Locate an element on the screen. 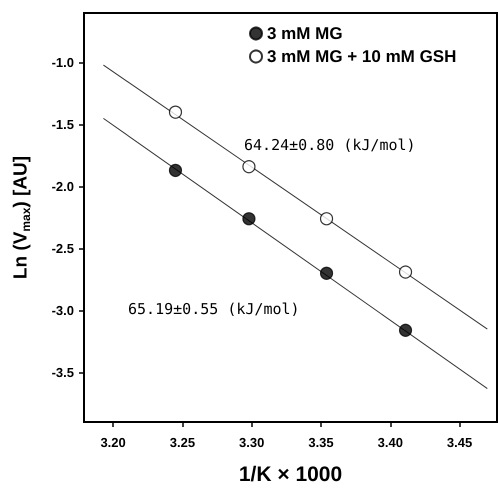 This screenshot has height=490, width=498. annotation: 65.19±0.55 (kJ/mol) is located at coordinates (214, 309).